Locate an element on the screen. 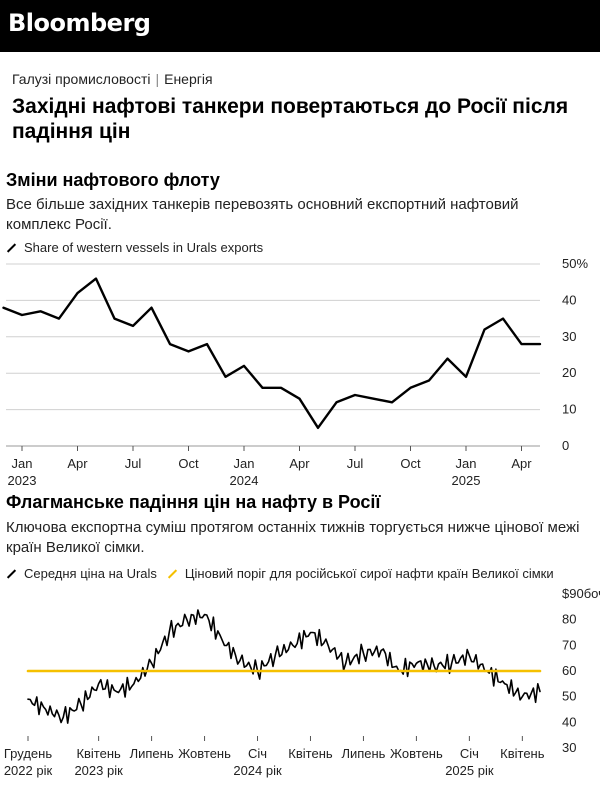  y-tick-label: 50% is located at coordinates (575, 263).